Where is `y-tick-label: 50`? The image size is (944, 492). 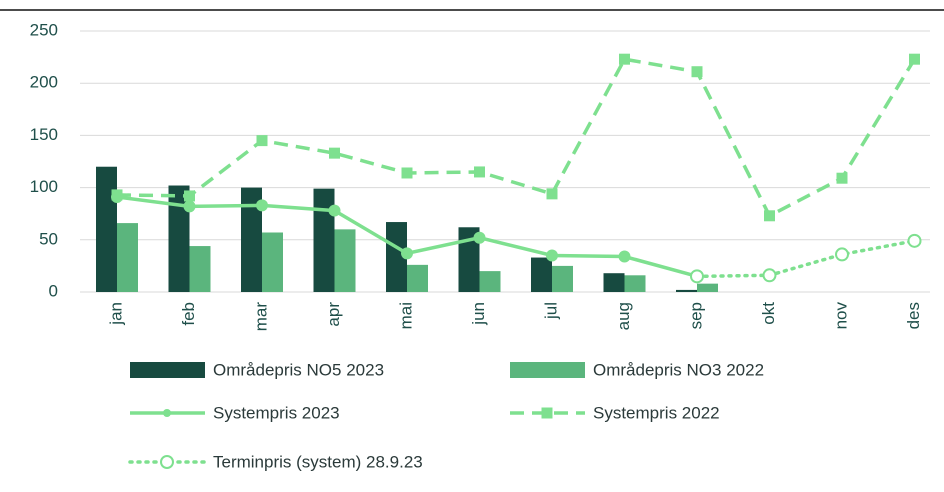
y-tick-label: 50 is located at coordinates (48, 238).